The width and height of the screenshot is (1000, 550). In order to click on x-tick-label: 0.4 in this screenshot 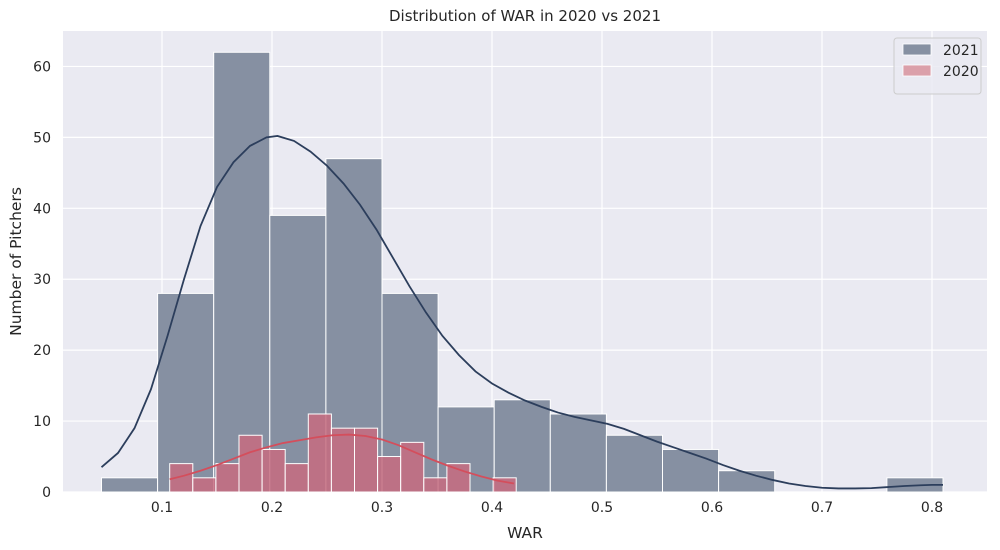, I will do `click(492, 508)`.